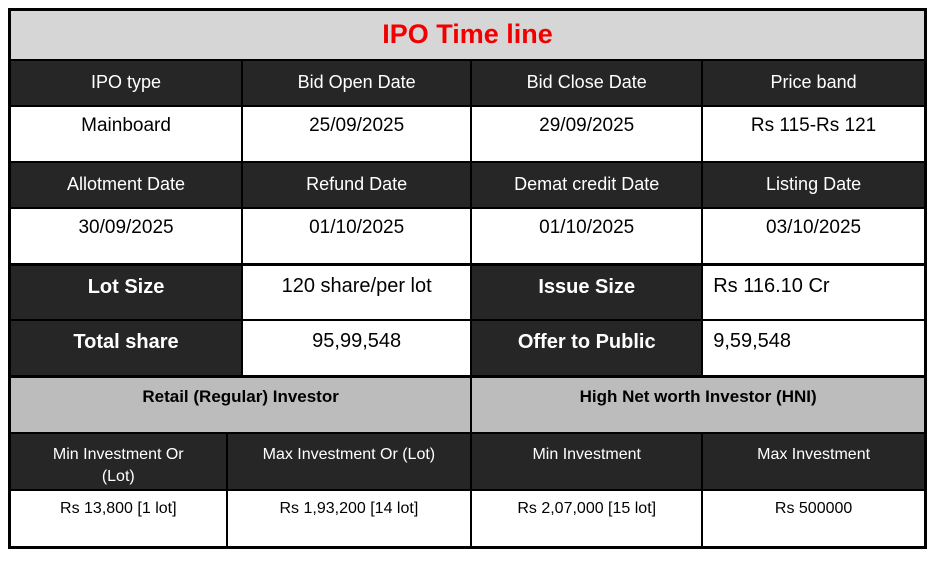  What do you see at coordinates (126, 348) in the screenshot?
I see `total-share-label: Total share` at bounding box center [126, 348].